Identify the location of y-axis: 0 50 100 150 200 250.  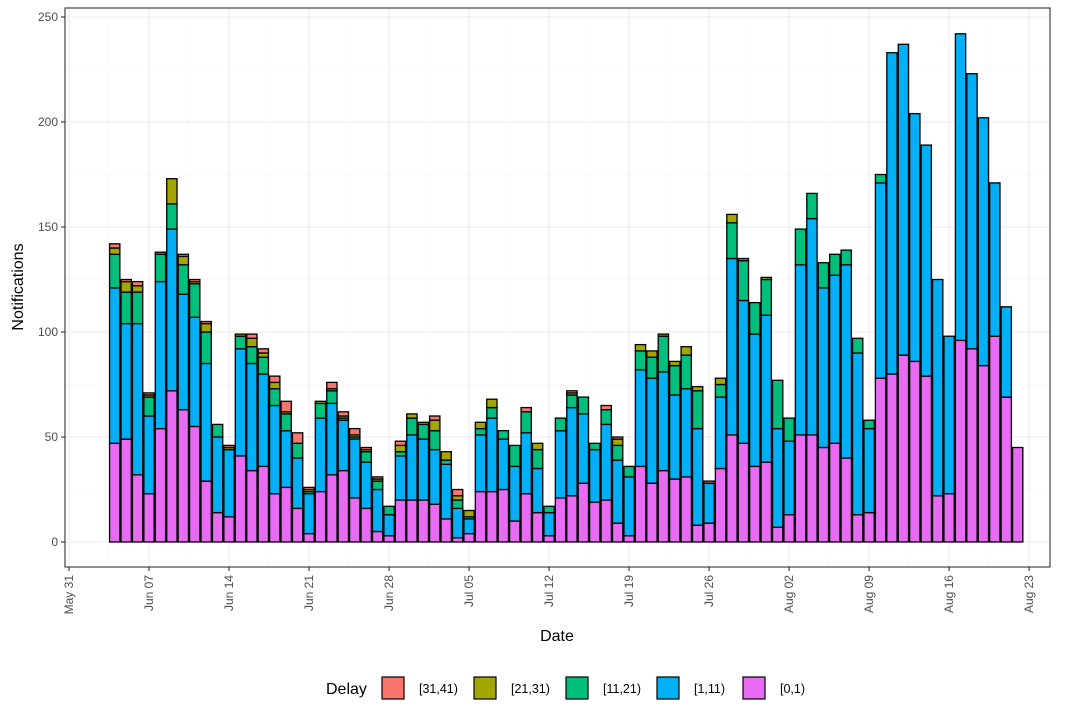
(51, 279).